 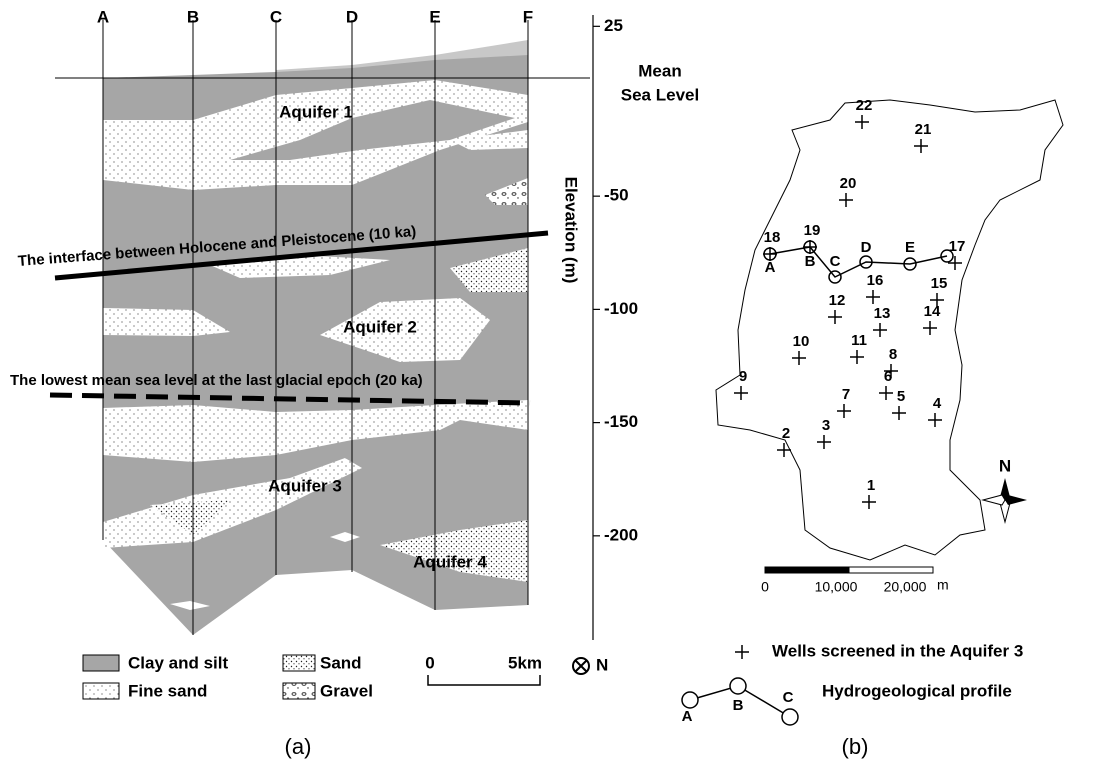 I want to click on profile-label: C, so click(x=276, y=16).